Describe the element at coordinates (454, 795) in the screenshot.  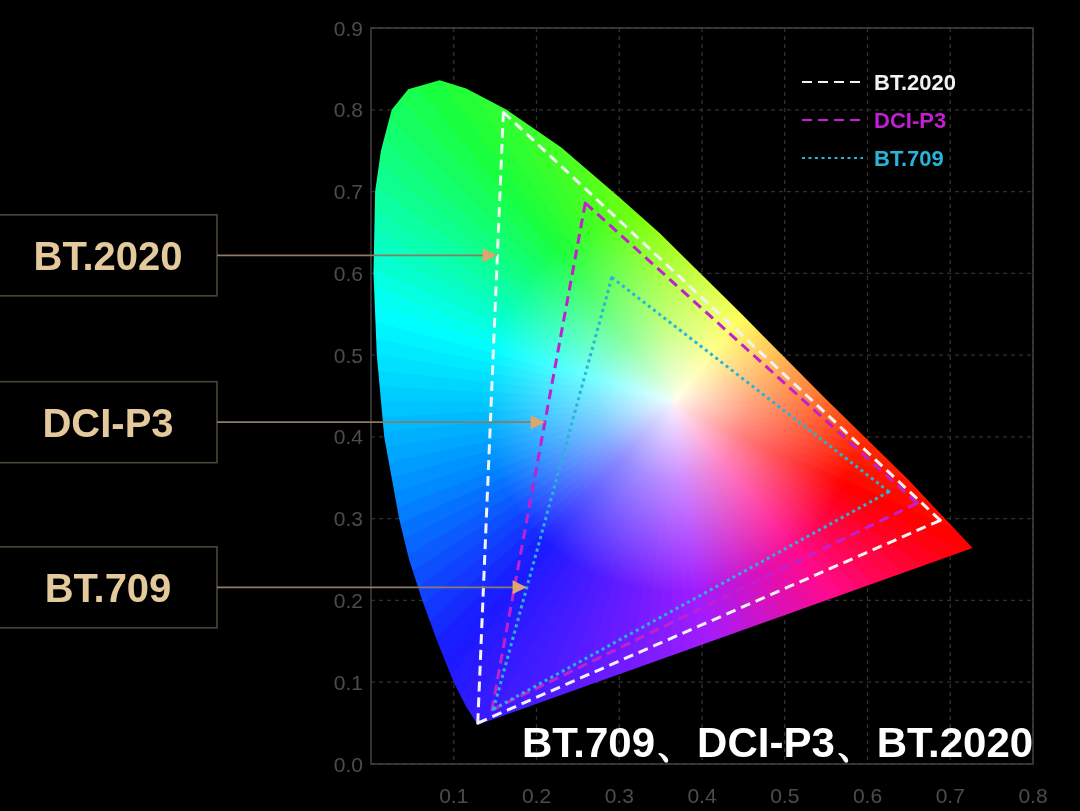
I see `x-tick-label: 0.1` at that location.